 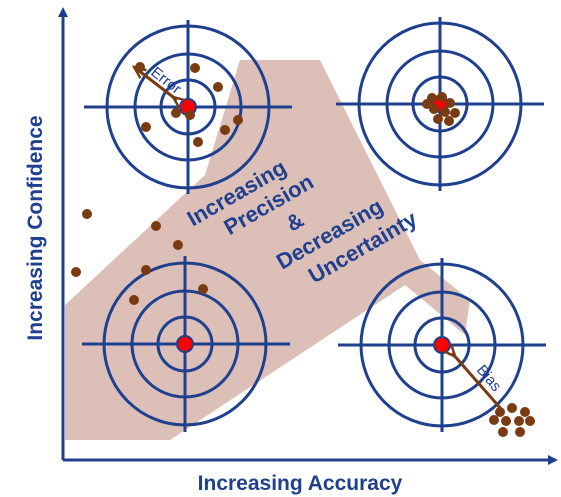 I want to click on dots-top-right, so click(x=441, y=109).